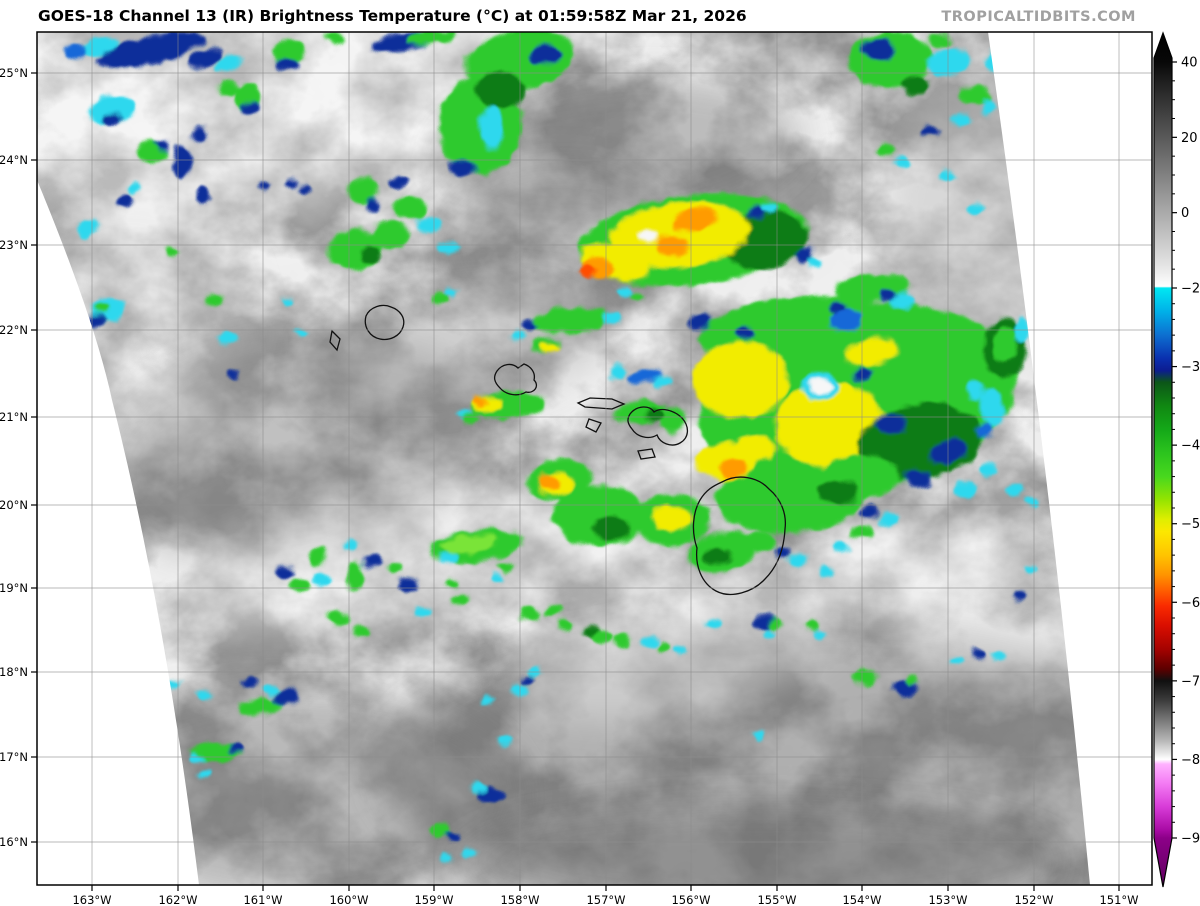  Describe the element at coordinates (1190, 524) in the screenshot. I see `colorbar-tick-label: −50` at that location.